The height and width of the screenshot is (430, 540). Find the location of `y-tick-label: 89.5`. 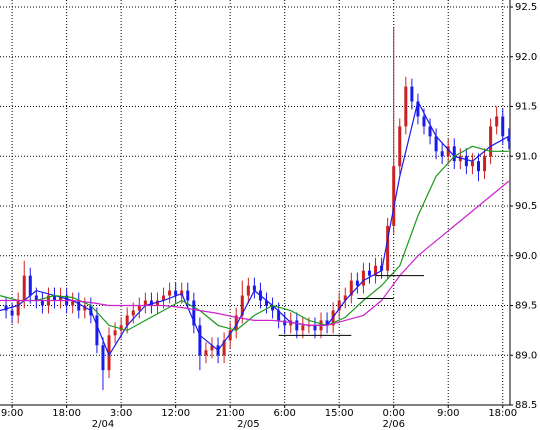

y-tick-label: 89.5 is located at coordinates (526, 306).